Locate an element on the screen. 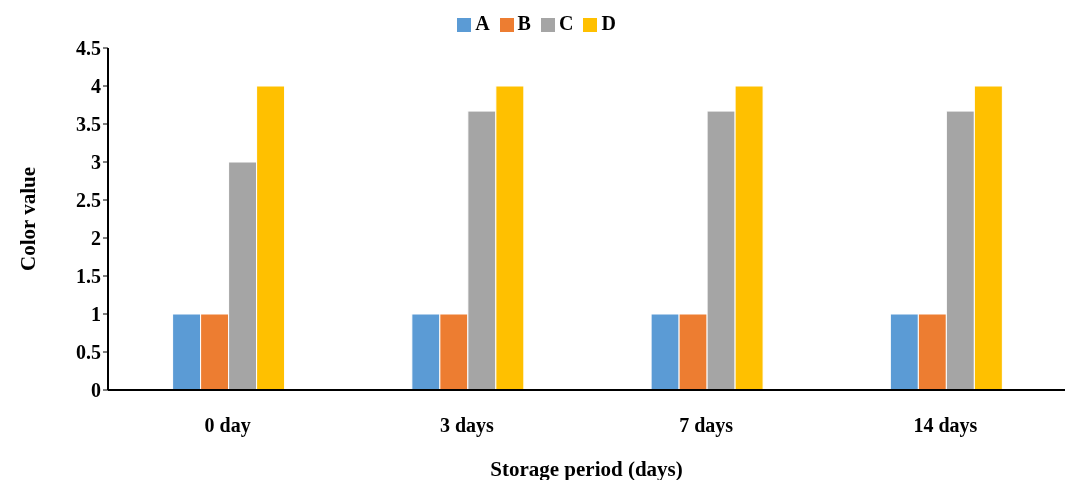 The image size is (1073, 488). x-tick-label: 3 days is located at coordinates (467, 426).